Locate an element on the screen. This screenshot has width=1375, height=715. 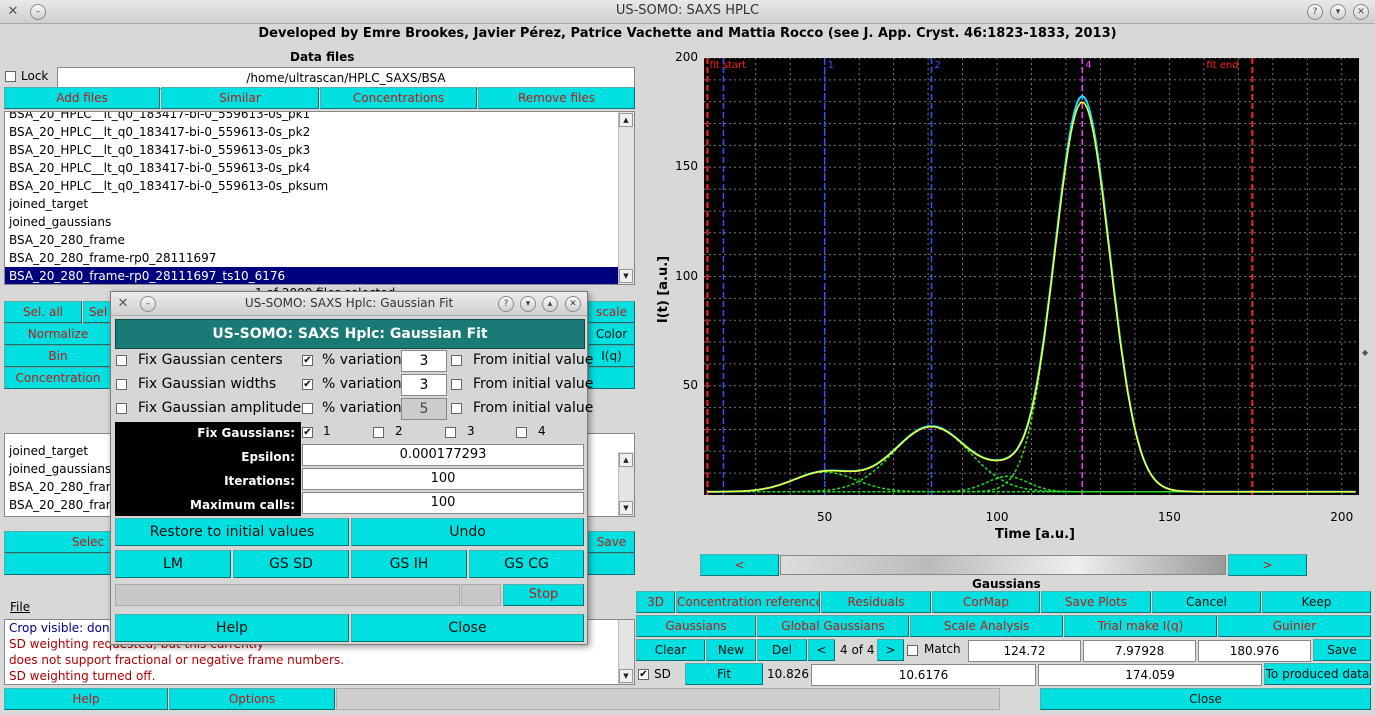
next-gaussian-button: > is located at coordinates (1267, 565).